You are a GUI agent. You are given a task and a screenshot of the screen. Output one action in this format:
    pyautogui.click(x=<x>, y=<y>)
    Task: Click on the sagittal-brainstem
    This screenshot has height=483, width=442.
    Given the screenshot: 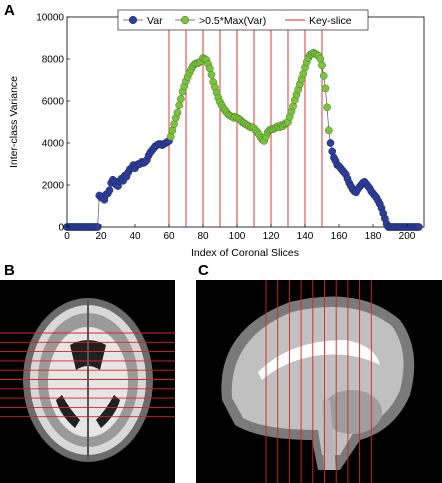 What is the action you would take?
    pyautogui.click(x=329, y=435)
    